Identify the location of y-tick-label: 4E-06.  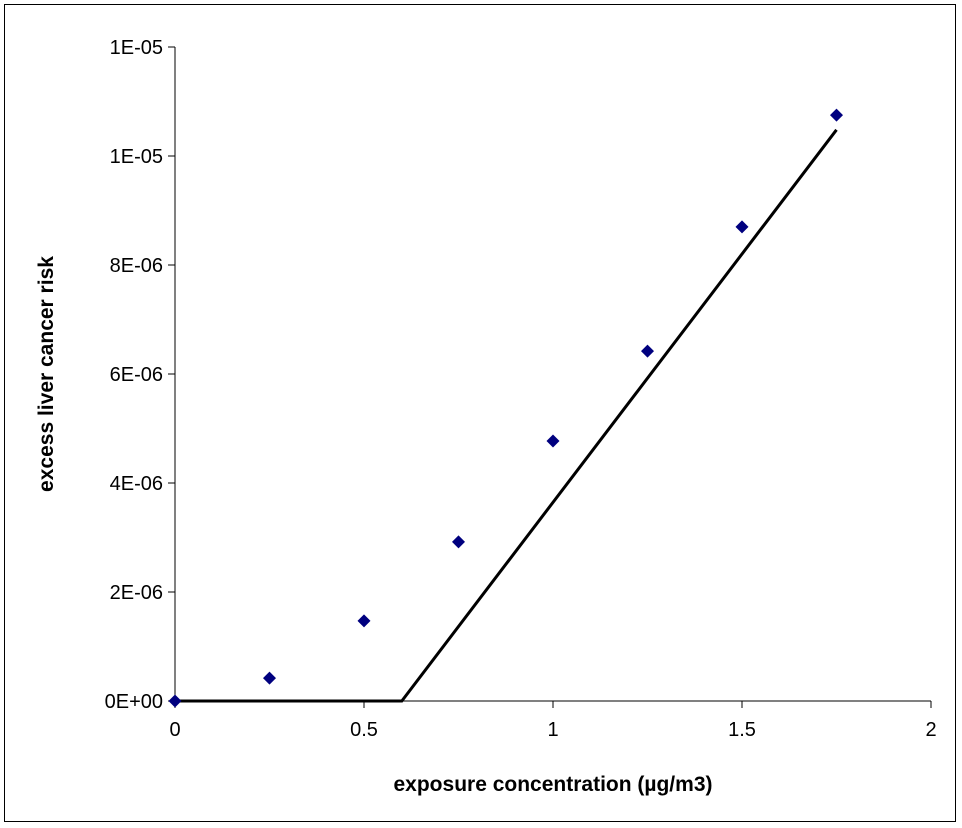
(136, 484).